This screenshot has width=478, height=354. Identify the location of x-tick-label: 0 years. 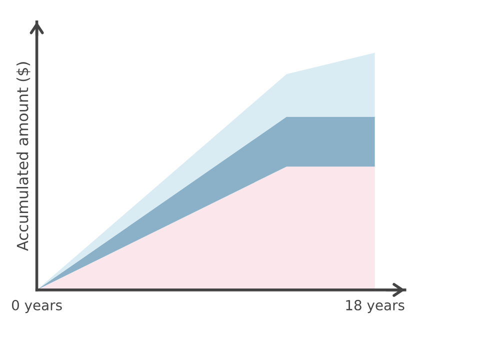
(37, 307).